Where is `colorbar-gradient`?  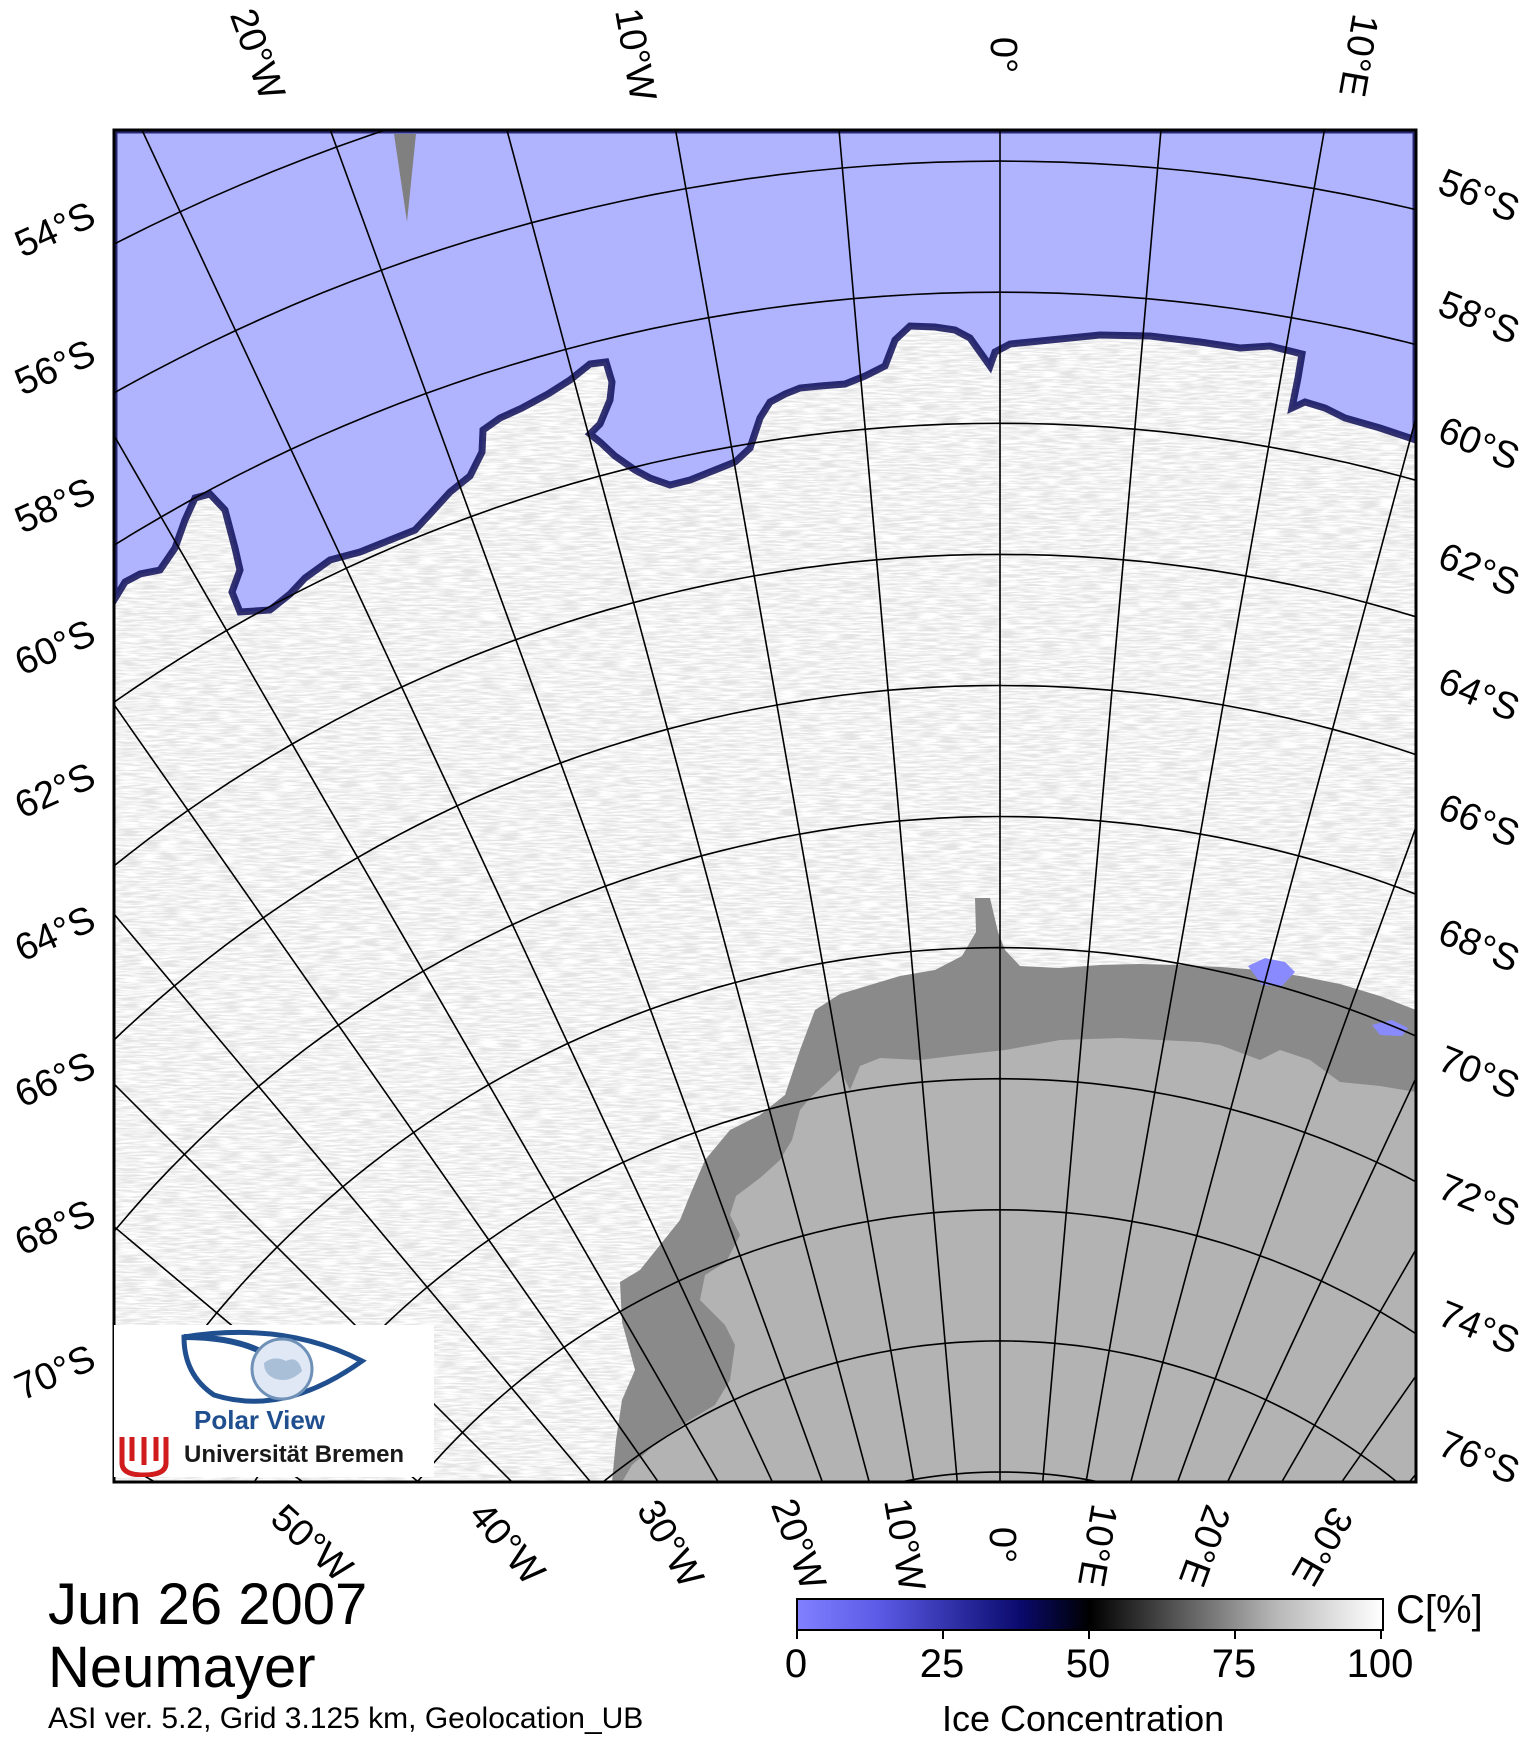
colorbar-gradient is located at coordinates (1090, 1614).